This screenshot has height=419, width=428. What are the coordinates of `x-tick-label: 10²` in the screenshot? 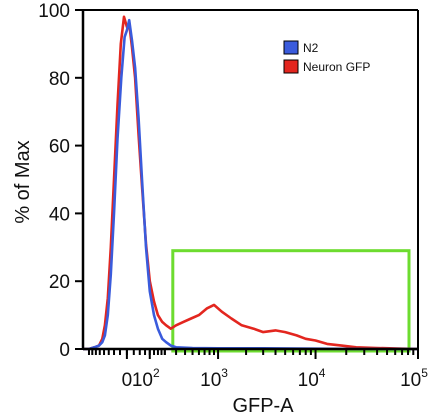 It's located at (146, 378).